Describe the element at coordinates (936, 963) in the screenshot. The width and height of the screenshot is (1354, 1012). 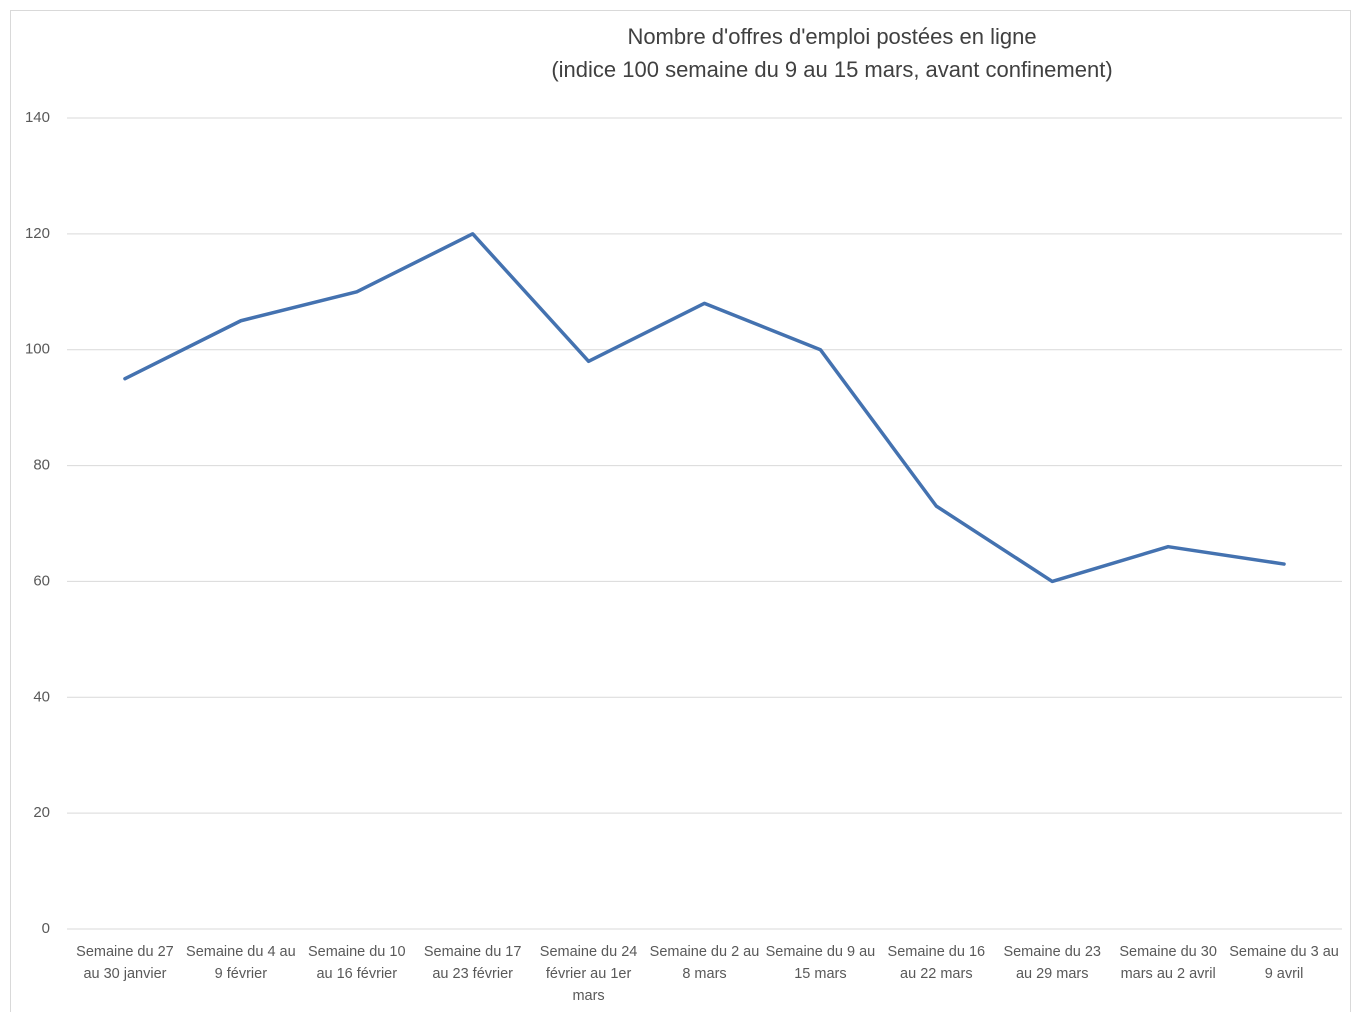
I see `x-tick-label: Semaine du 16 au 22 mars` at that location.